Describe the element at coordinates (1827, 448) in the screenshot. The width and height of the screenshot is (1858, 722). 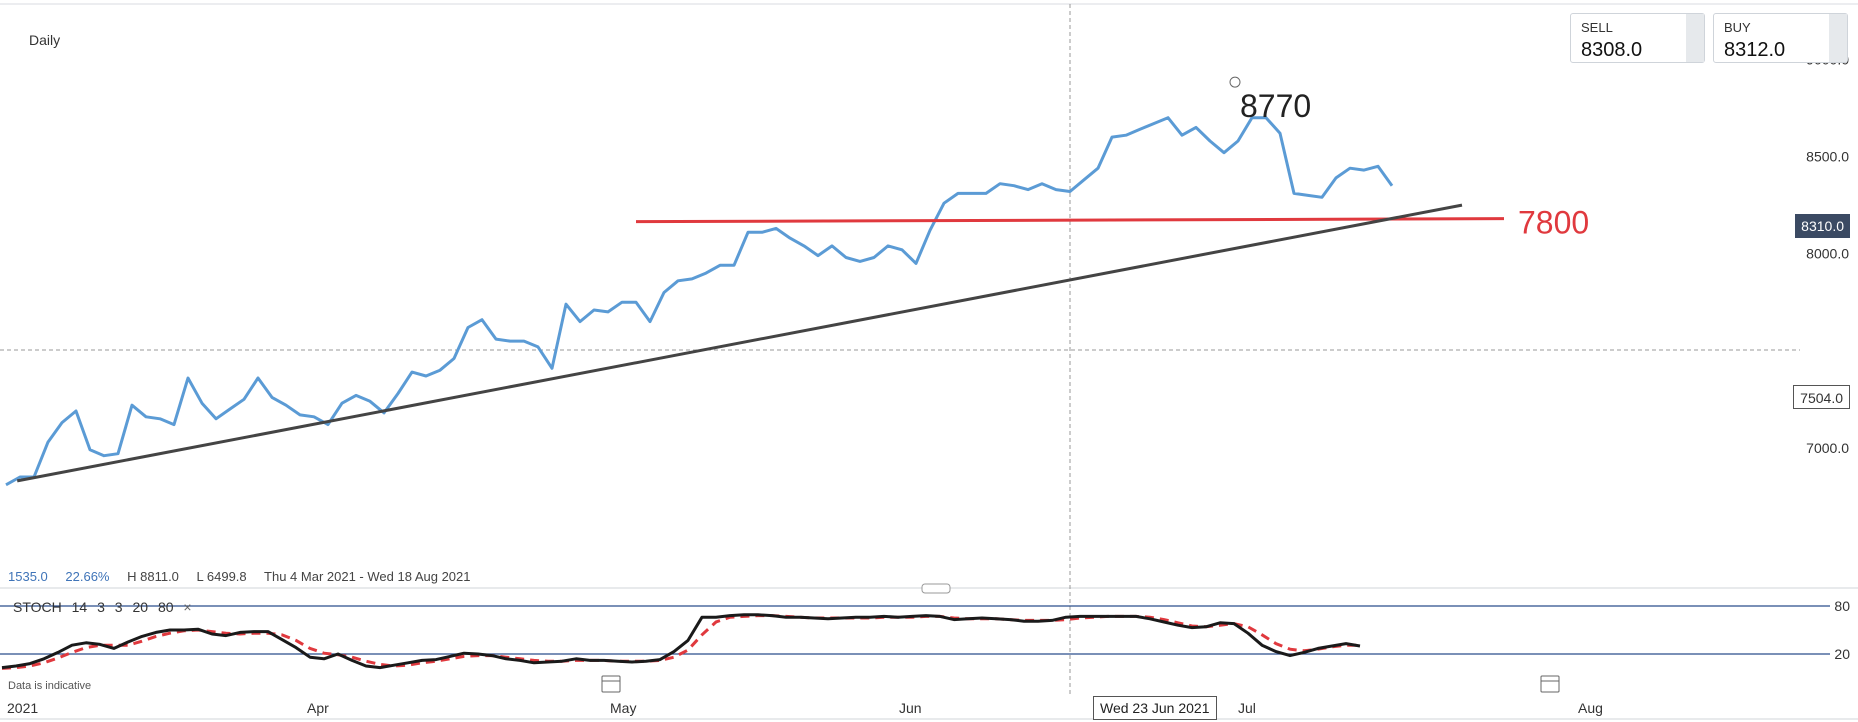
I see `y-tick-label: 7000.0` at that location.